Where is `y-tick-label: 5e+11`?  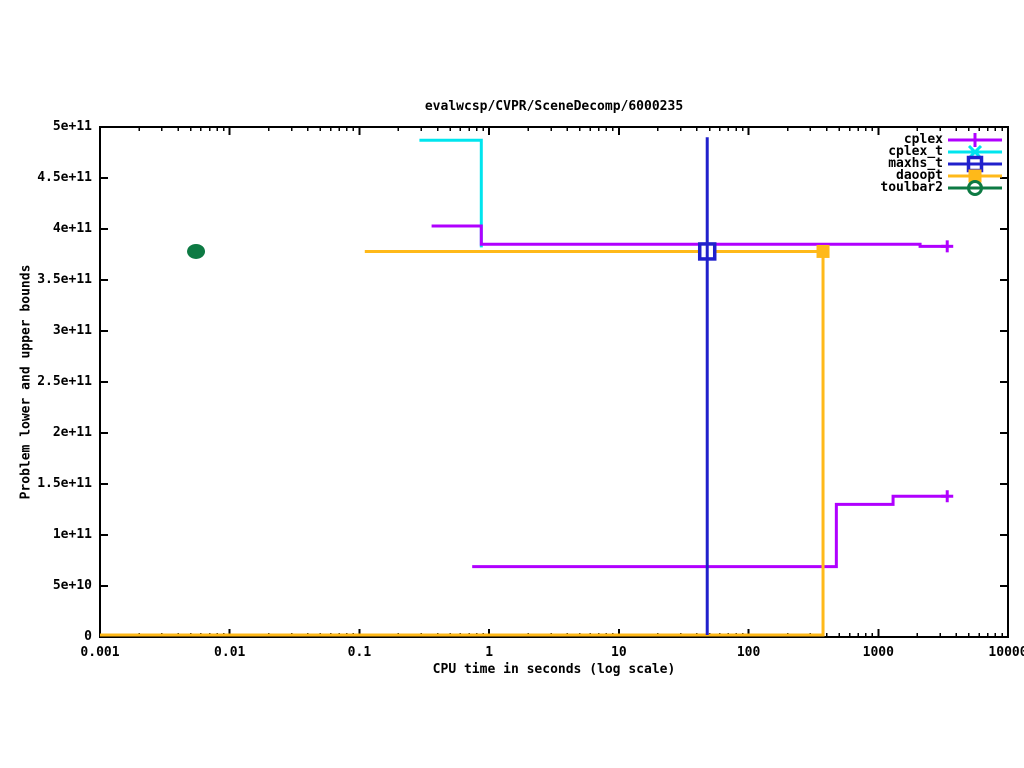 y-tick-label: 5e+11 is located at coordinates (72, 126).